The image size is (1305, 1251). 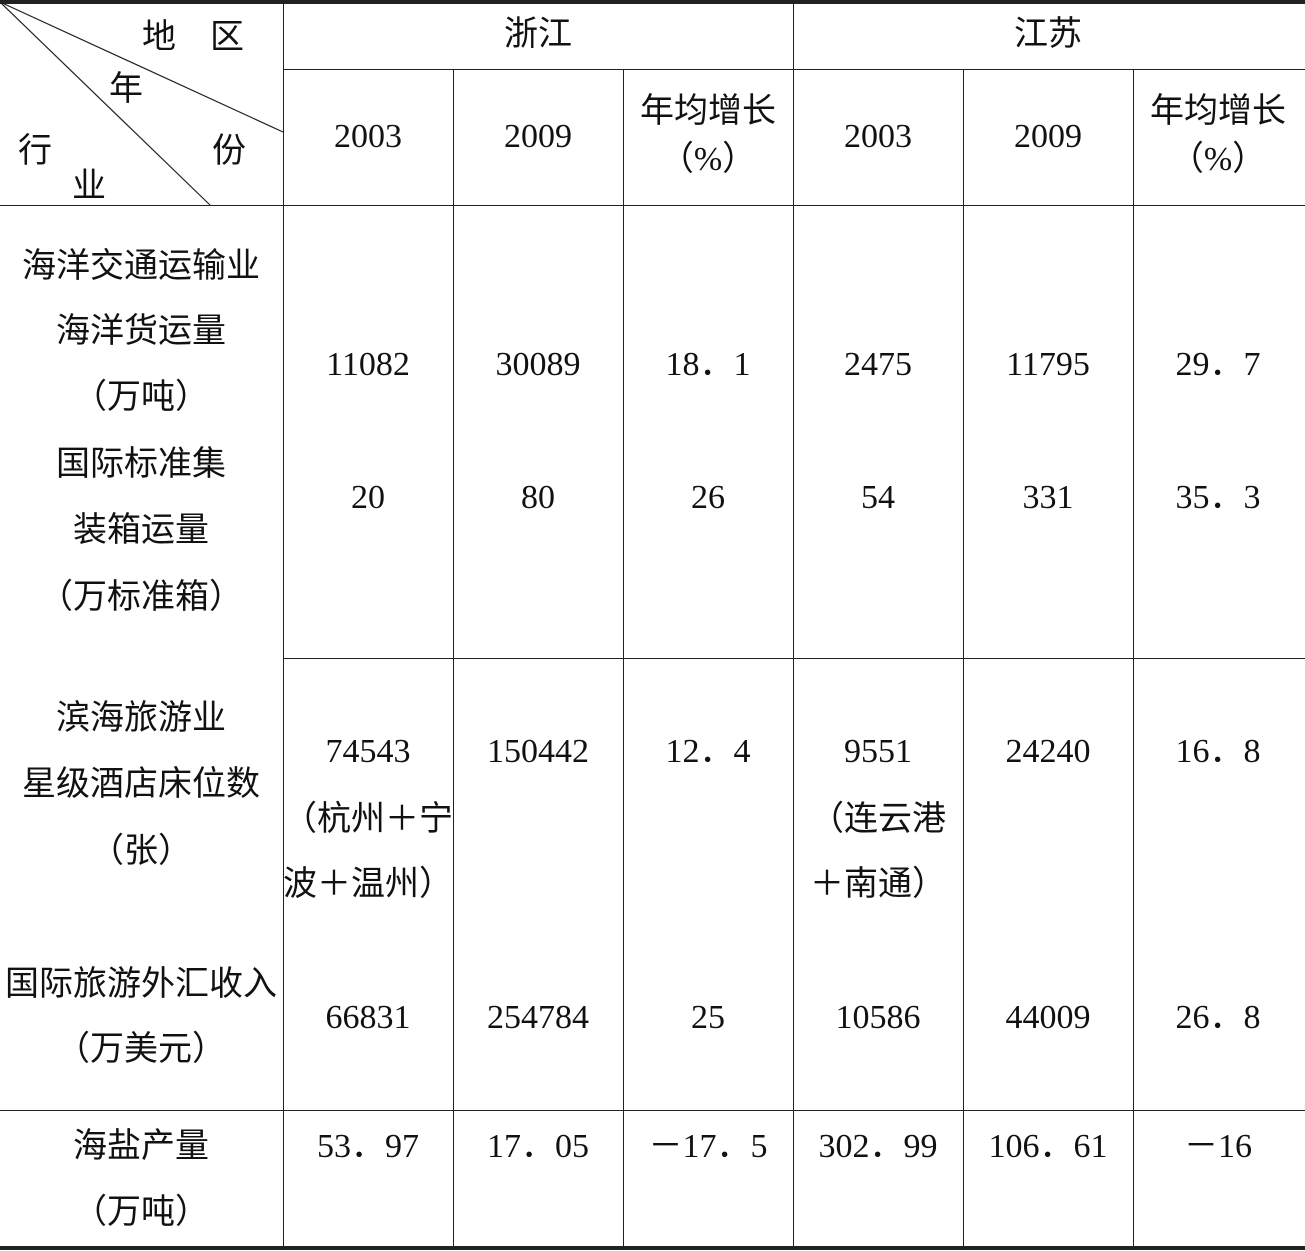 I want to click on header-rule, so click(x=652, y=205).